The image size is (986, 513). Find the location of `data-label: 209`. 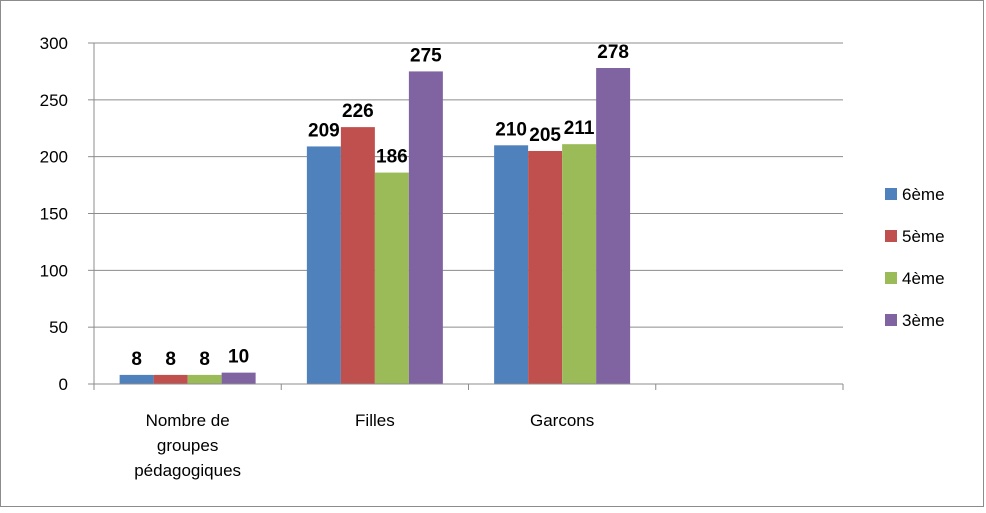

data-label: 209 is located at coordinates (324, 130).